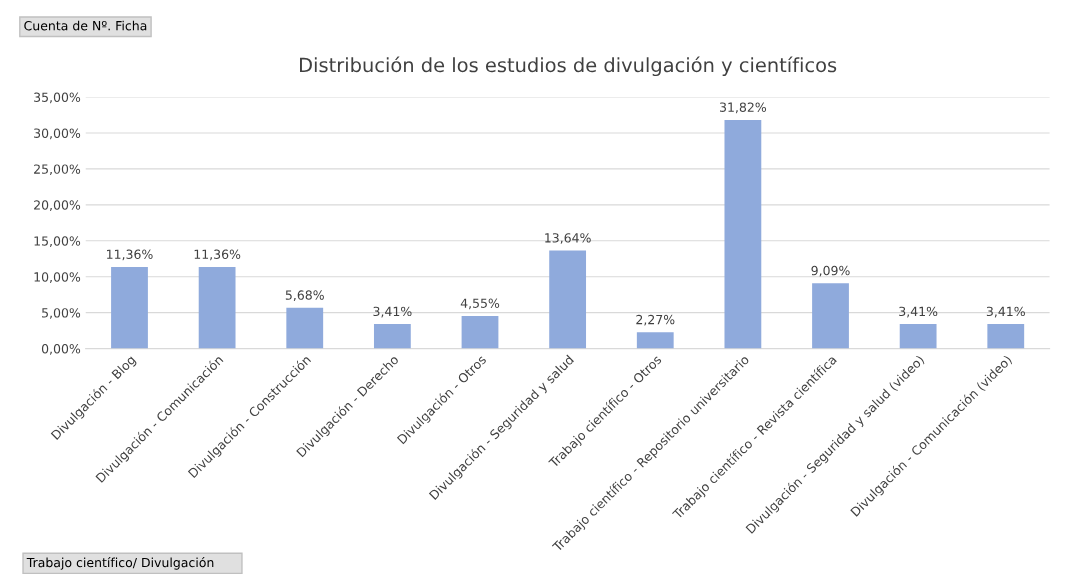 Image resolution: width=1071 pixels, height=581 pixels. Describe the element at coordinates (57, 277) in the screenshot. I see `y-tick-label: 10,00%` at that location.